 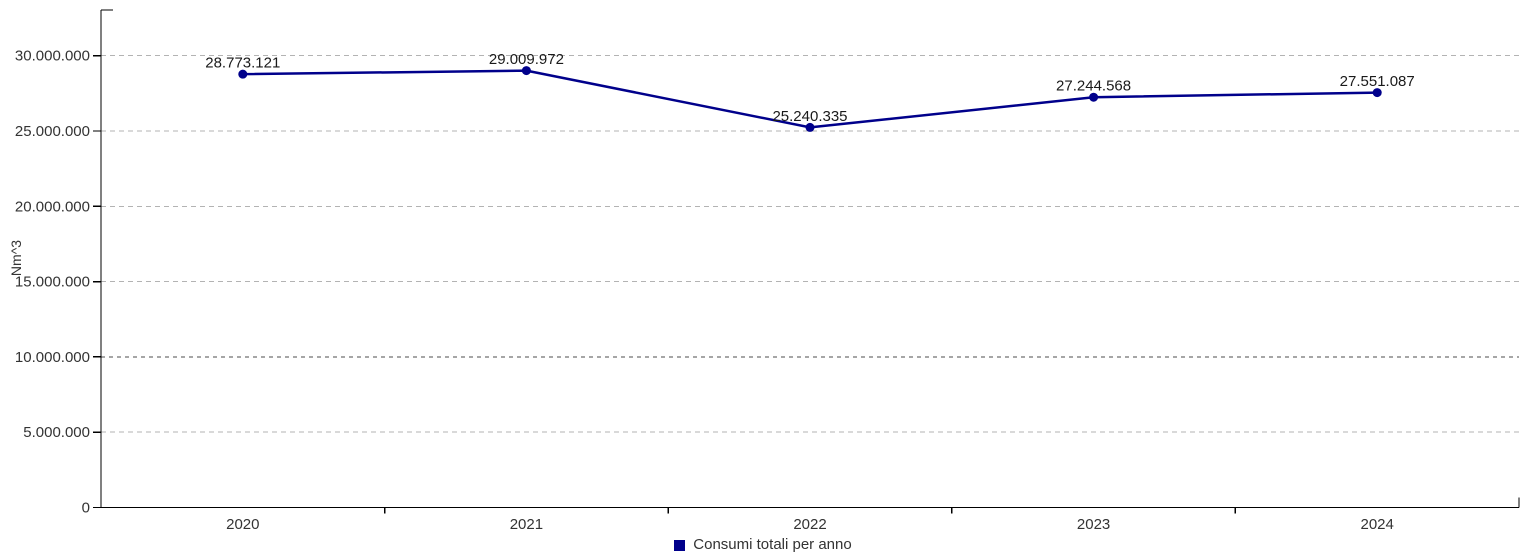 I want to click on x-axis-year-label: 2024, so click(x=1377, y=524).